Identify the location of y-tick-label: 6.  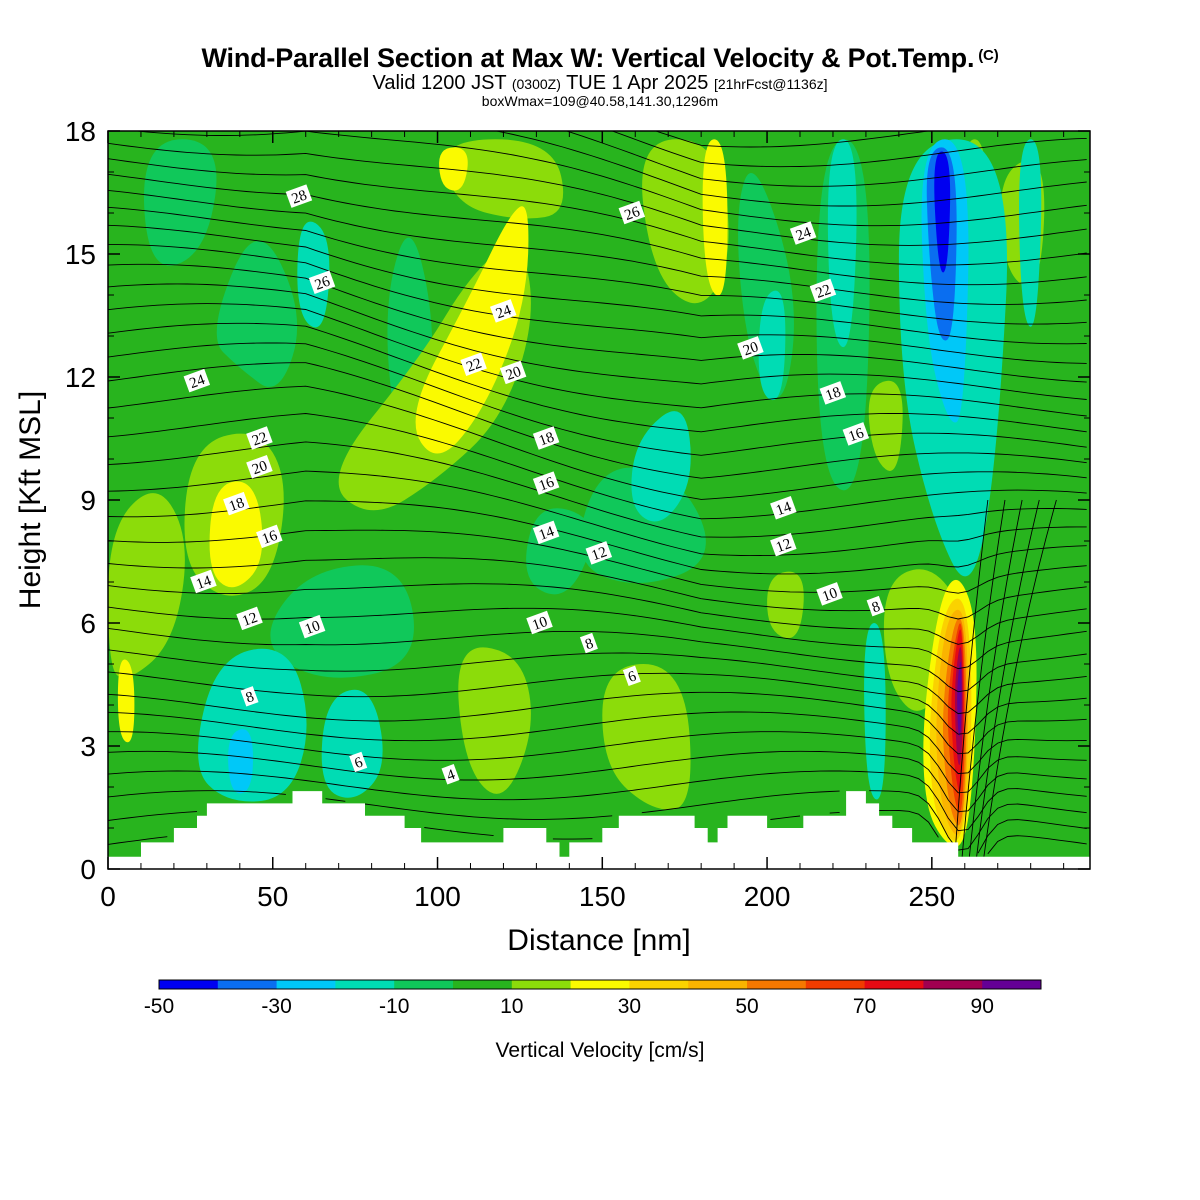
(88, 623).